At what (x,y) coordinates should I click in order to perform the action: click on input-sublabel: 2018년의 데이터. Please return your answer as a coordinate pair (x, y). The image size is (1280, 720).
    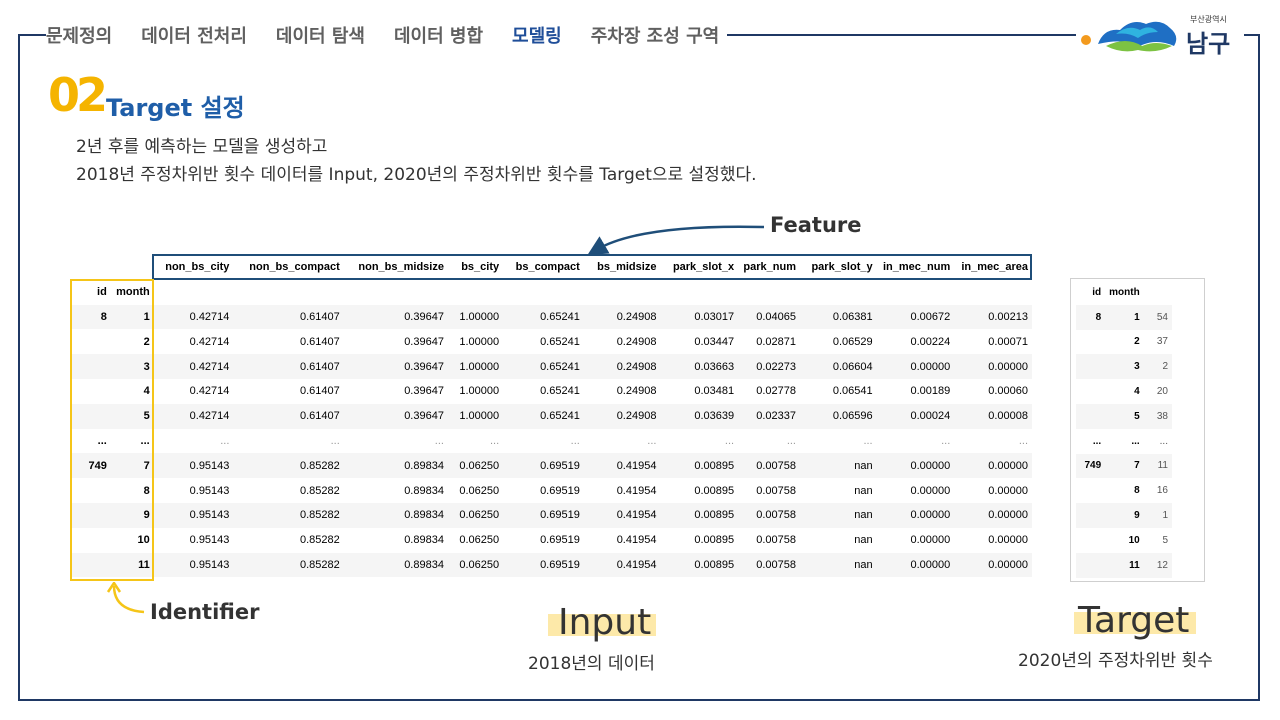
    Looking at the image, I should click on (591, 664).